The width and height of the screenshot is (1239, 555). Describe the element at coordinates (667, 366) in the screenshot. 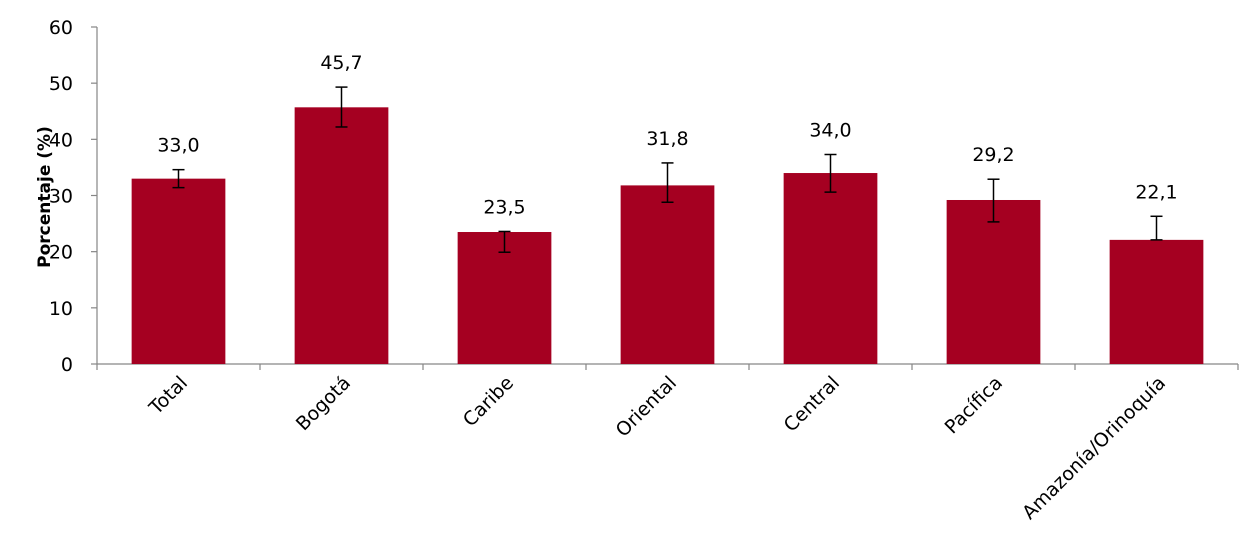

I see `x-axis` at that location.